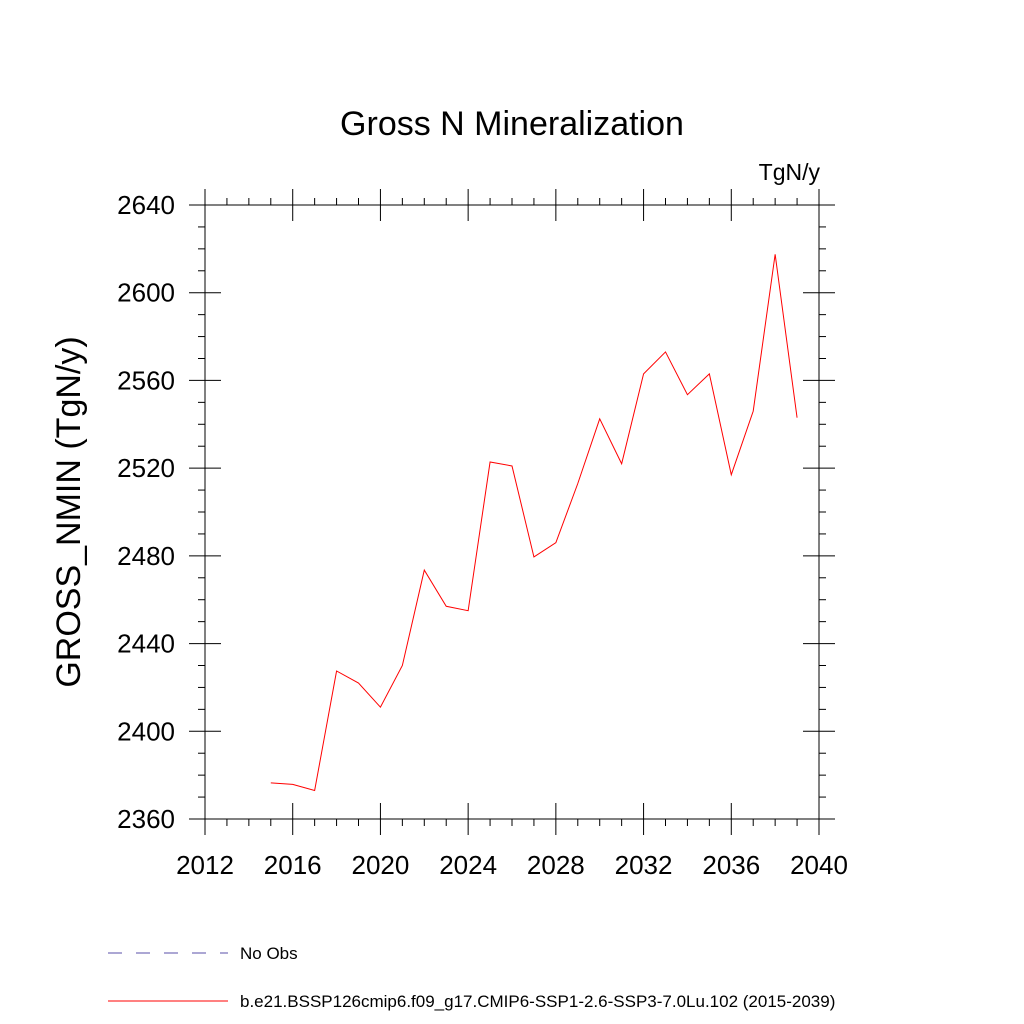 The image size is (1024, 1024). What do you see at coordinates (146, 731) in the screenshot?
I see `y-tick-label: 2400` at bounding box center [146, 731].